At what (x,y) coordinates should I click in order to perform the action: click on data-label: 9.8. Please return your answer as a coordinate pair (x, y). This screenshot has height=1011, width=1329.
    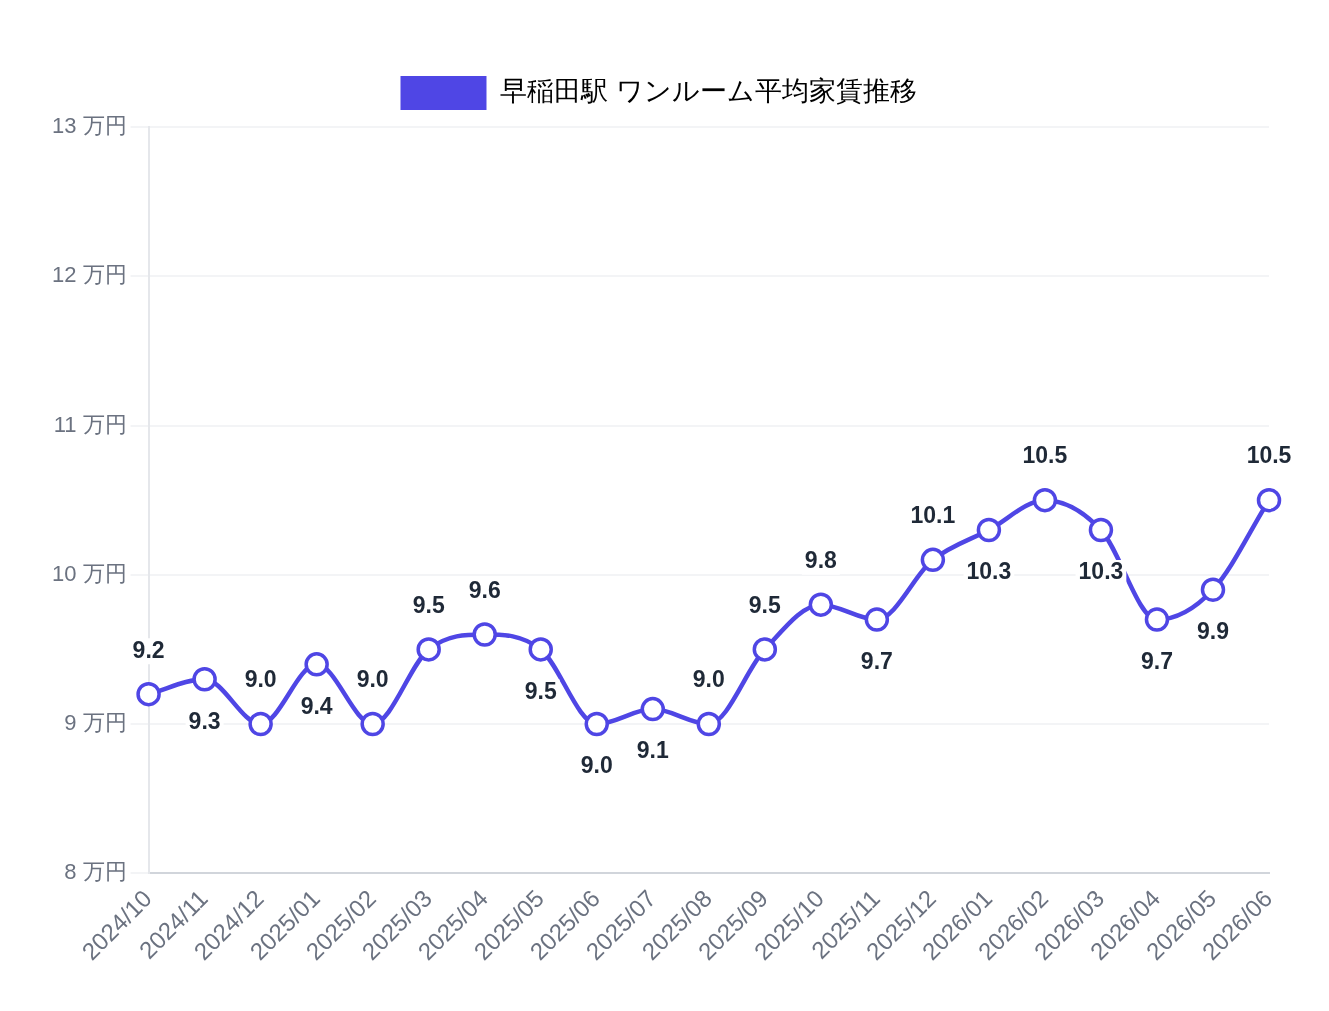
    Looking at the image, I should click on (821, 559).